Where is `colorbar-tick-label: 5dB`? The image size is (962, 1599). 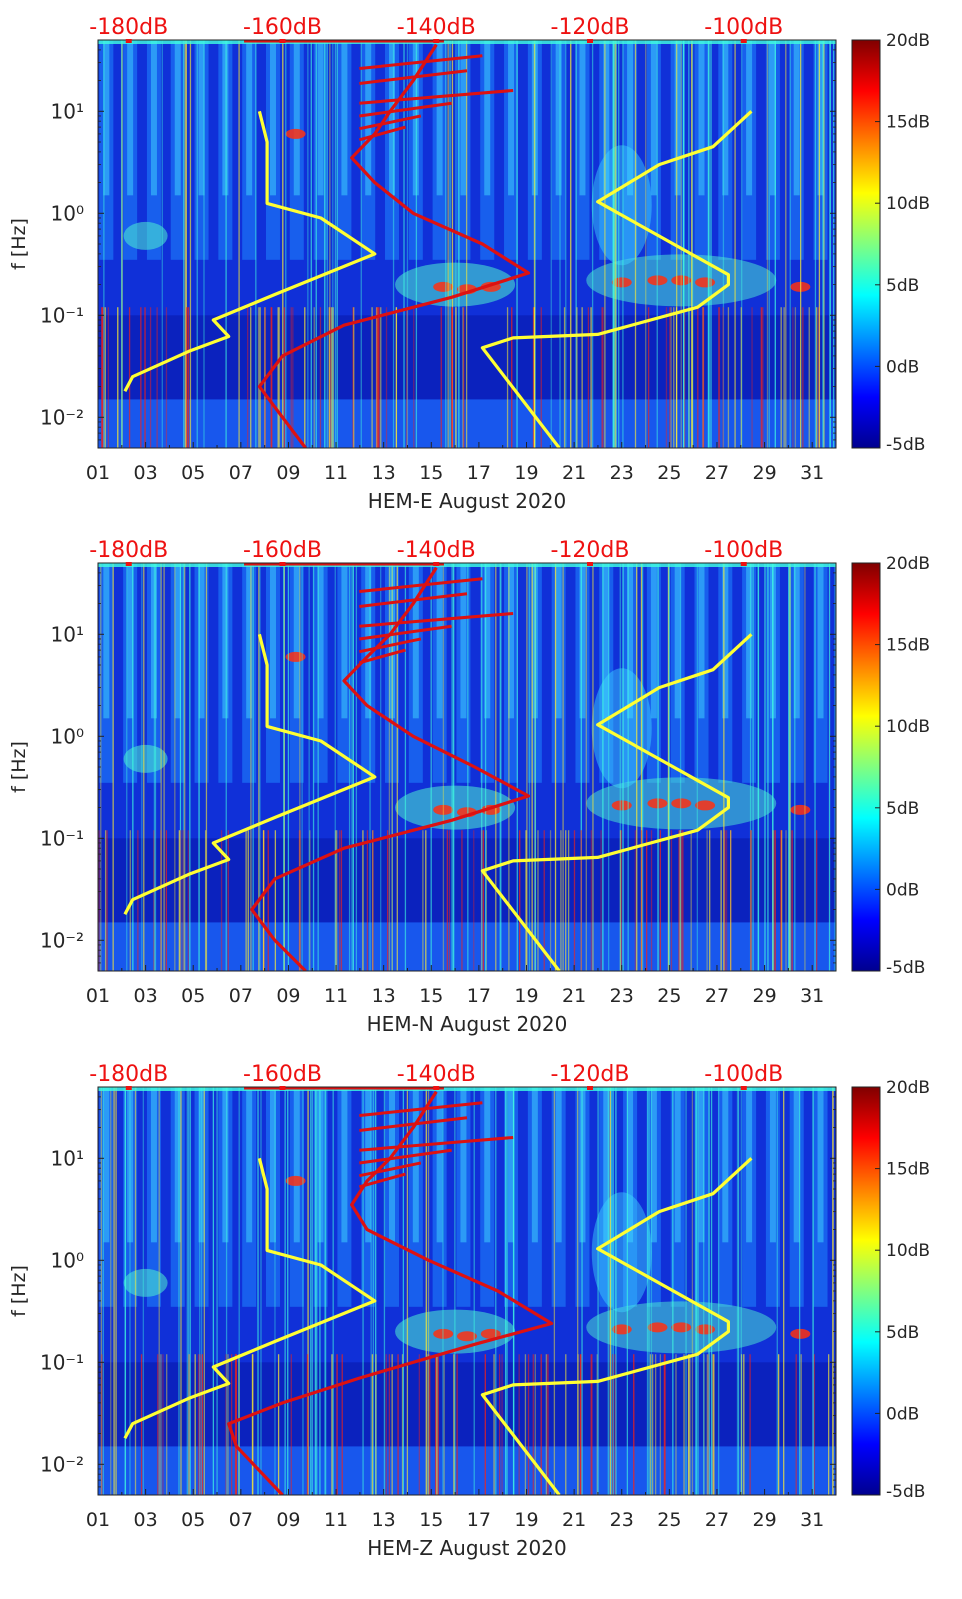 colorbar-tick-label: 5dB is located at coordinates (902, 809).